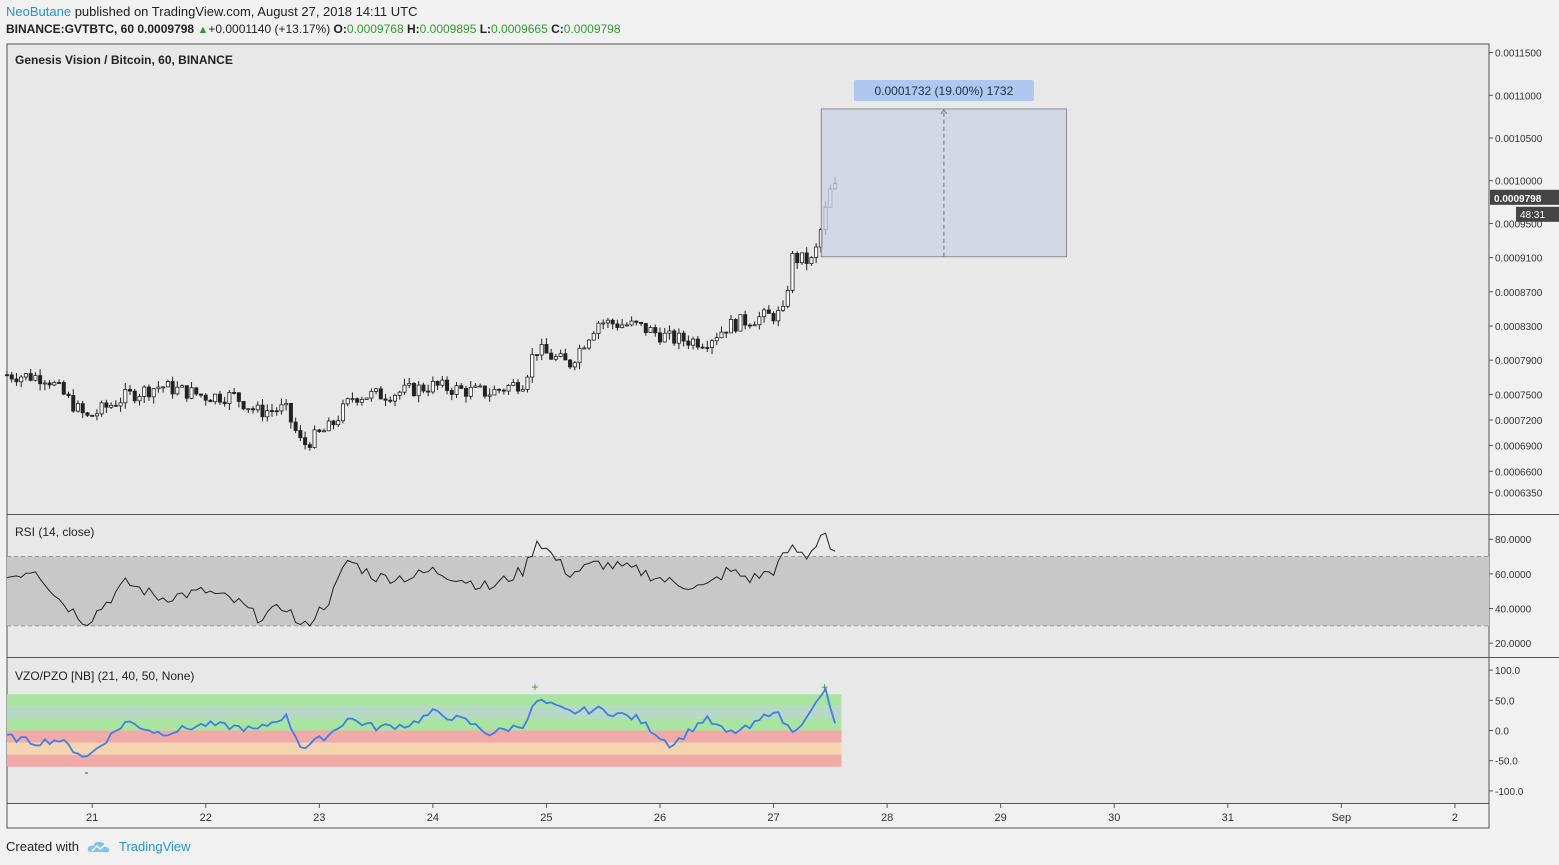 Image resolution: width=1559 pixels, height=865 pixels. Describe the element at coordinates (413, 29) in the screenshot. I see `high-label: H:` at that location.